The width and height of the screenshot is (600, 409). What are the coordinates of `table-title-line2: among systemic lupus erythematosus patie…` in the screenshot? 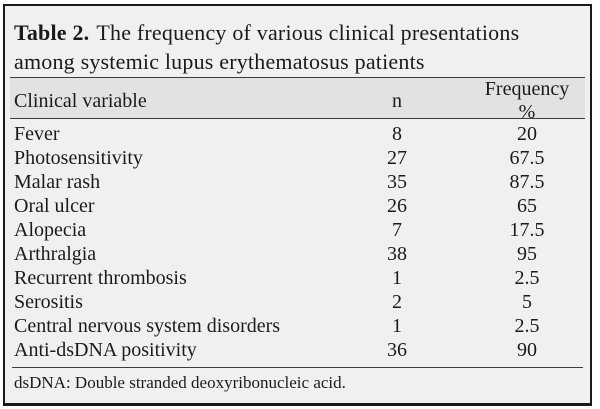 It's located at (219, 61).